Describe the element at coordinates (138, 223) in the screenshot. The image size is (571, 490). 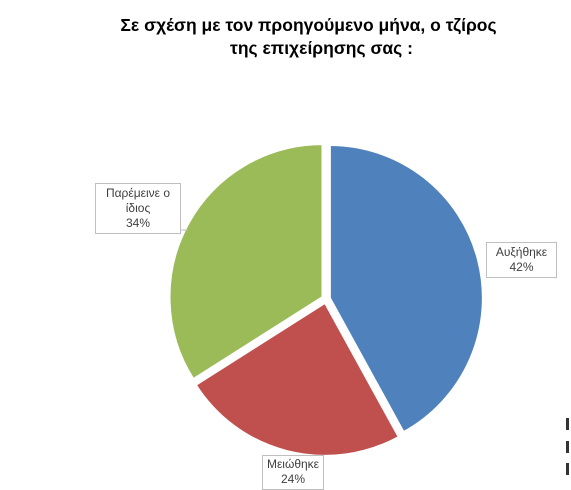
I see `data-label-same-value: 34%` at that location.